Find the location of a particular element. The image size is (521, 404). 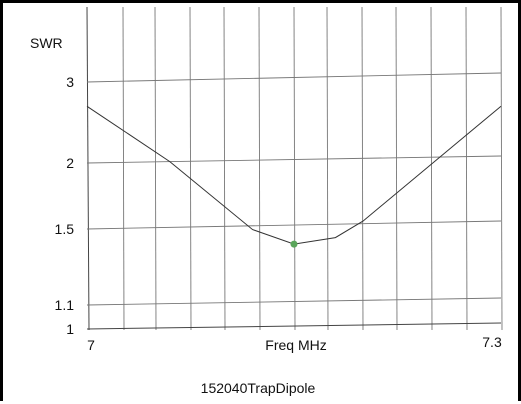

y-tick-labels: 3 2 1.5 1.1 1 is located at coordinates (65, 205).